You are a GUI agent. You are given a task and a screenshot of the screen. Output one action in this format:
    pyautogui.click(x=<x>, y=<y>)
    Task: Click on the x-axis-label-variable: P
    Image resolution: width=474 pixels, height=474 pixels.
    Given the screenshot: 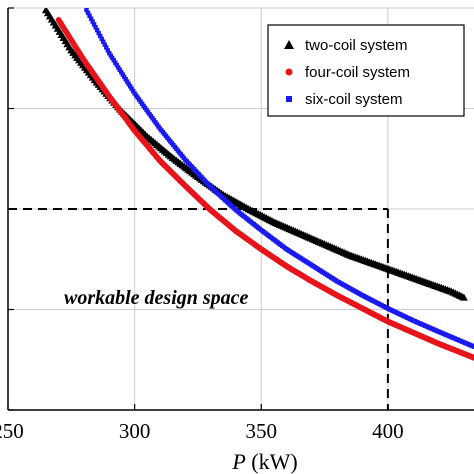 What is the action you would take?
    pyautogui.click(x=238, y=461)
    